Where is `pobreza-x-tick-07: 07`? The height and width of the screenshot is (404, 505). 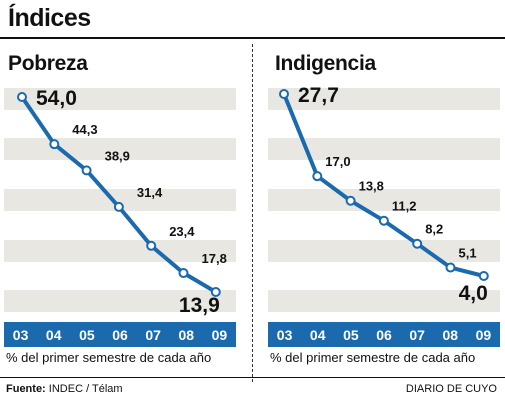 pobreza-x-tick-07: 07 is located at coordinates (153, 334).